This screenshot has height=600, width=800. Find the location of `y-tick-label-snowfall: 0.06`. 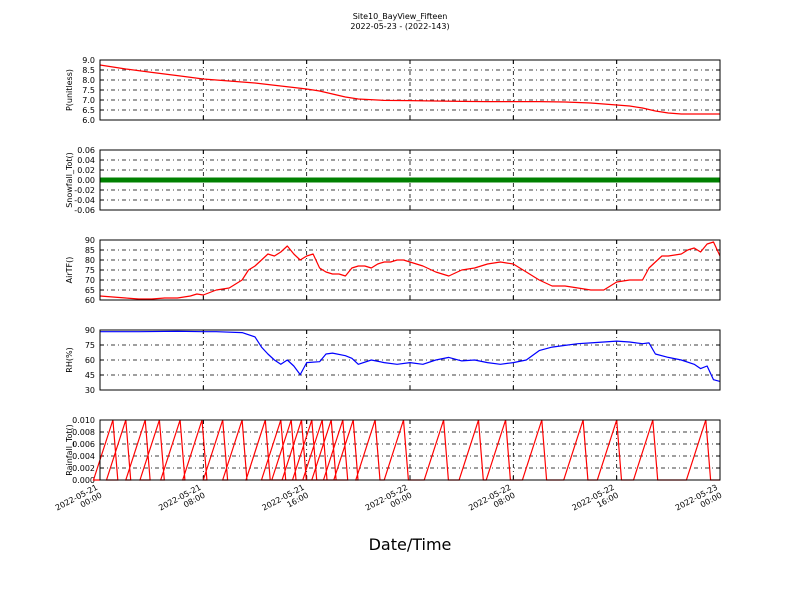

y-tick-label-snowfall: 0.06 is located at coordinates (86, 150).